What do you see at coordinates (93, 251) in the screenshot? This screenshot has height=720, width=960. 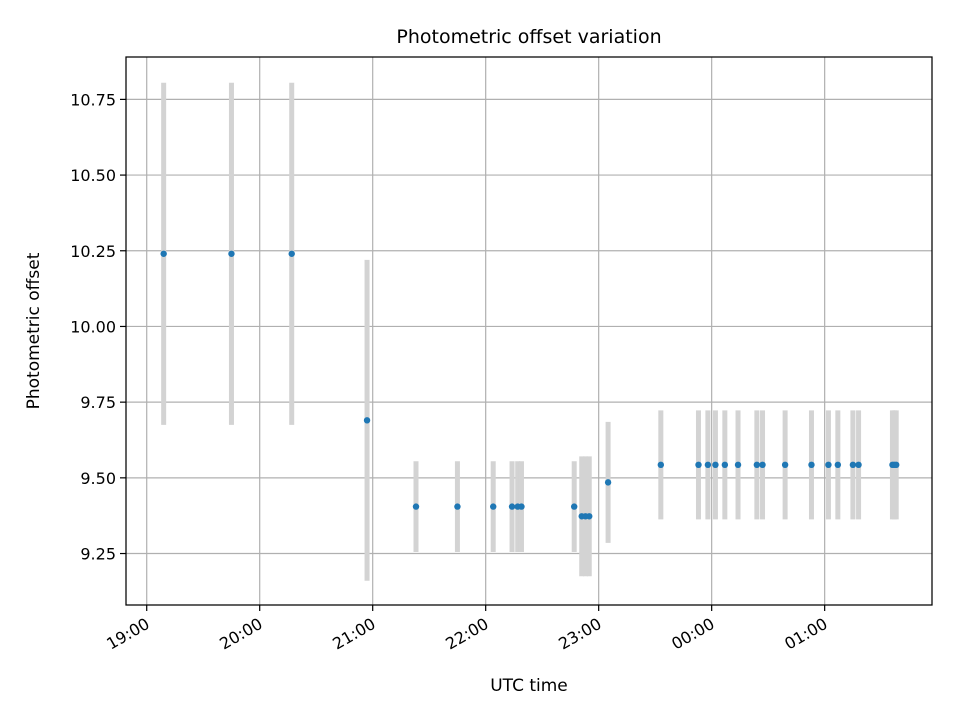 I see `y-tick-label: 10.25` at bounding box center [93, 251].